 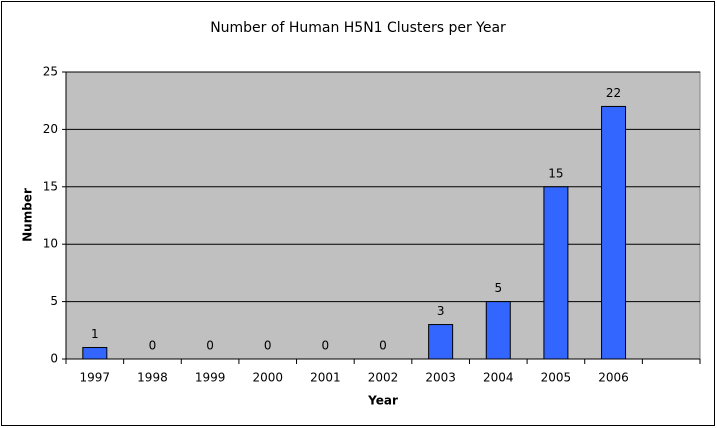 I want to click on data-label: 15, so click(x=555, y=173).